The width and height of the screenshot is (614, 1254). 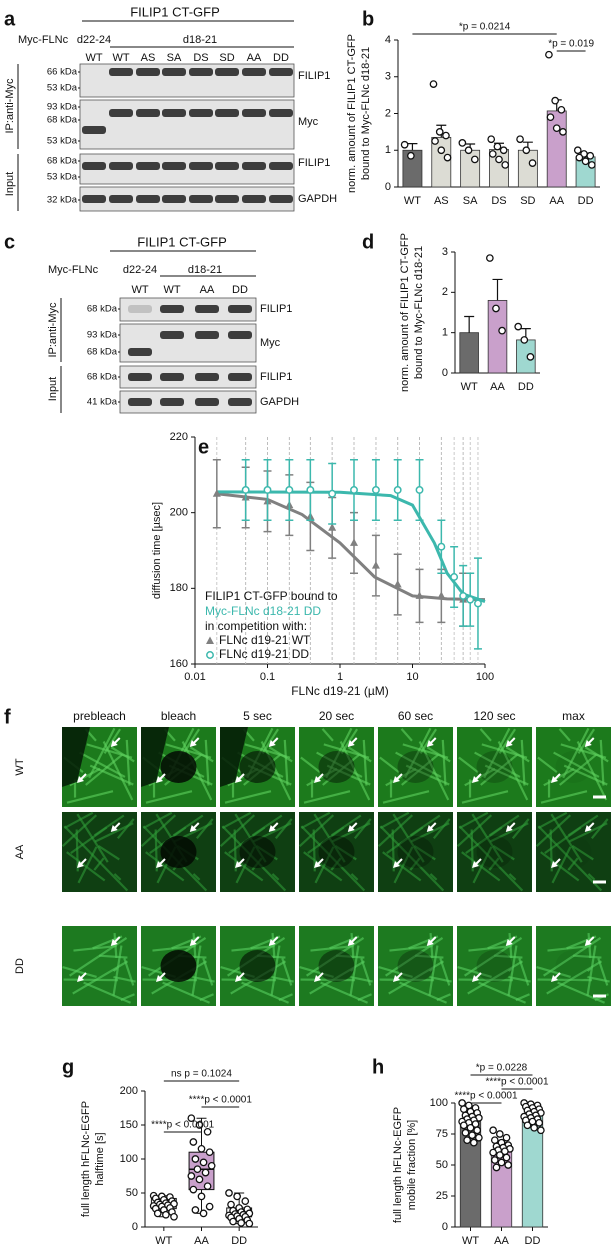 I want to click on row-label: WT, so click(x=20, y=766).